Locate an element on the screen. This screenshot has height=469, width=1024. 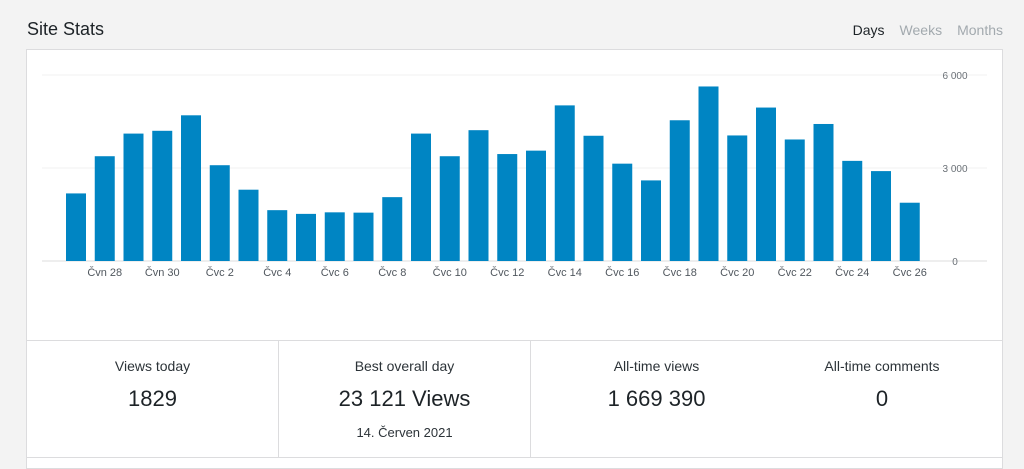
stat-value: 0 is located at coordinates (882, 398).